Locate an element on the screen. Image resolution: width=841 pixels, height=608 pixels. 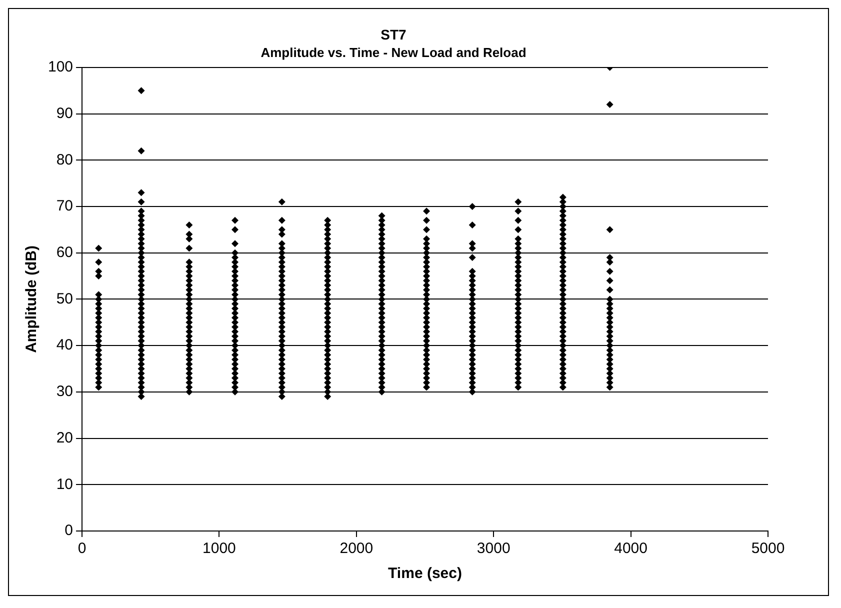
x-tick-label: 0 is located at coordinates (82, 549).